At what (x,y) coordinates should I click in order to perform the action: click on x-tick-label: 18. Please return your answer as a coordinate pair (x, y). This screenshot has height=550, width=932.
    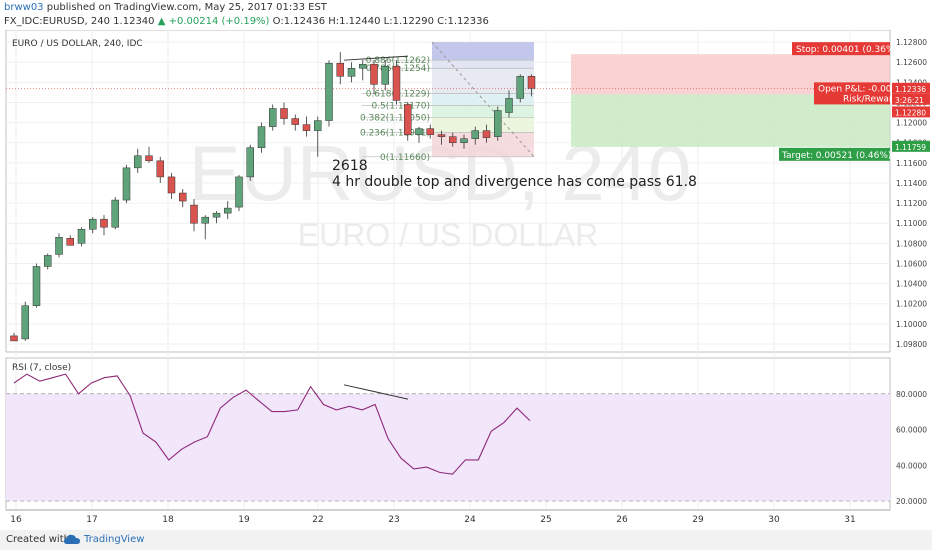
    Looking at the image, I should click on (168, 520).